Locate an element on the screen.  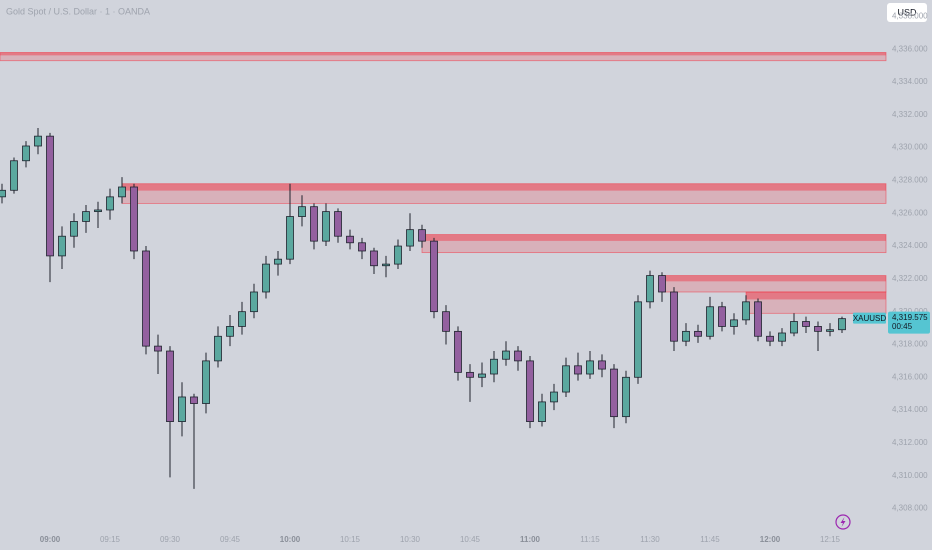
x-tick-label: 10:00 is located at coordinates (290, 539).